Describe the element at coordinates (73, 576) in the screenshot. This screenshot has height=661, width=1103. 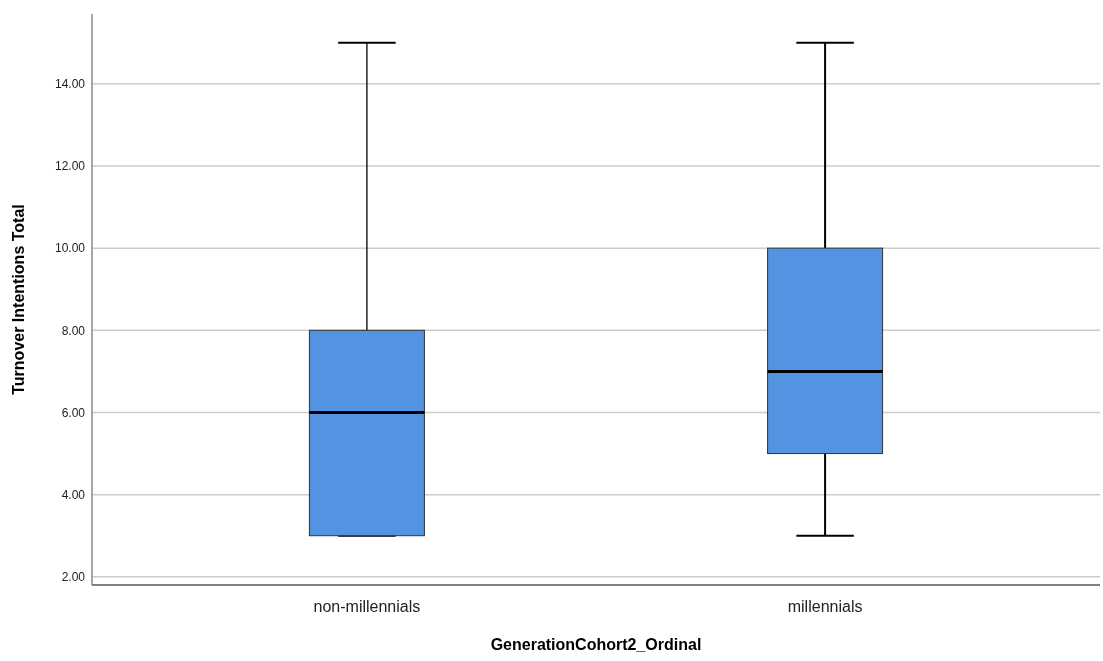
I see `y-tick-label: 2.00` at that location.